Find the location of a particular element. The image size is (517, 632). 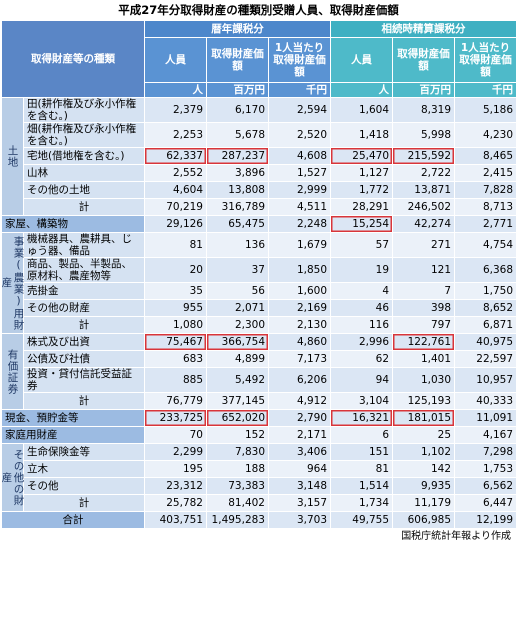

header-row: 人員 取得財産価額 1人当たり取得財産価額 人員 取得財産価額 1人当たり取得財産価額 is located at coordinates (259, 60).